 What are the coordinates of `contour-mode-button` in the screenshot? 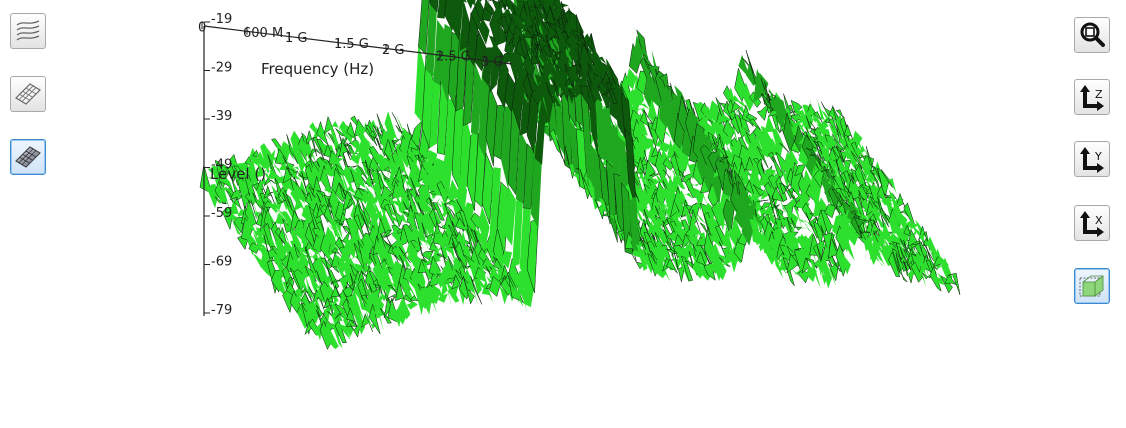 It's located at (28, 31).